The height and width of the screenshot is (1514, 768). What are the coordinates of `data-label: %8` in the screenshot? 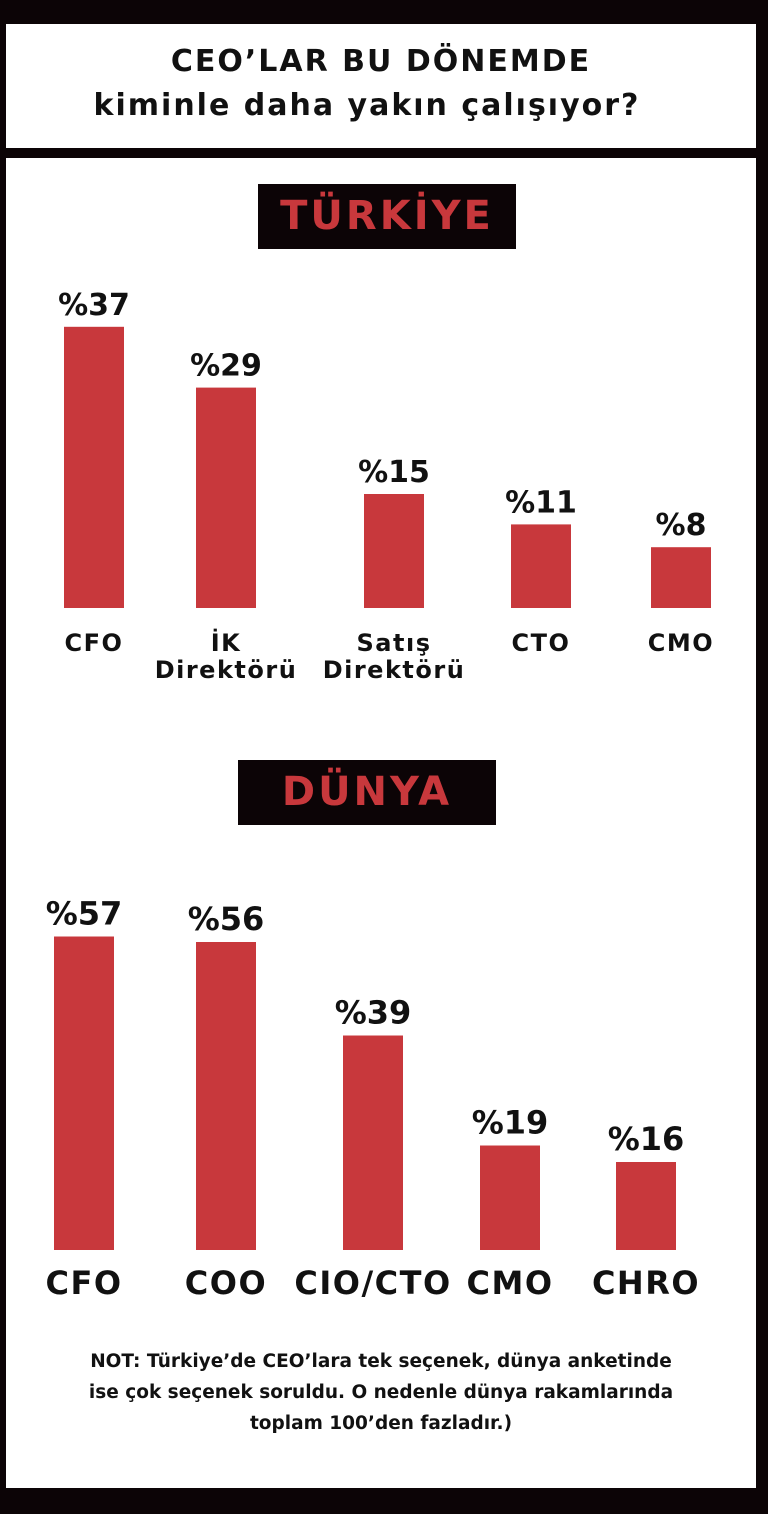 It's located at (681, 525).